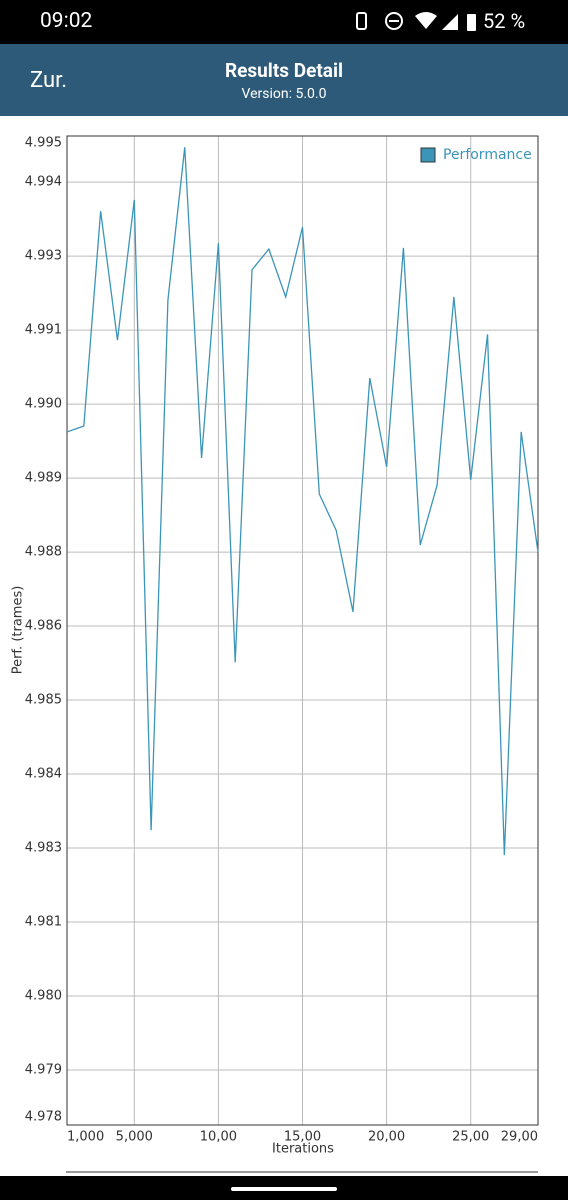 Image resolution: width=568 pixels, height=1200 pixels. I want to click on y-axis-title: Perf. (trames), so click(18, 630).